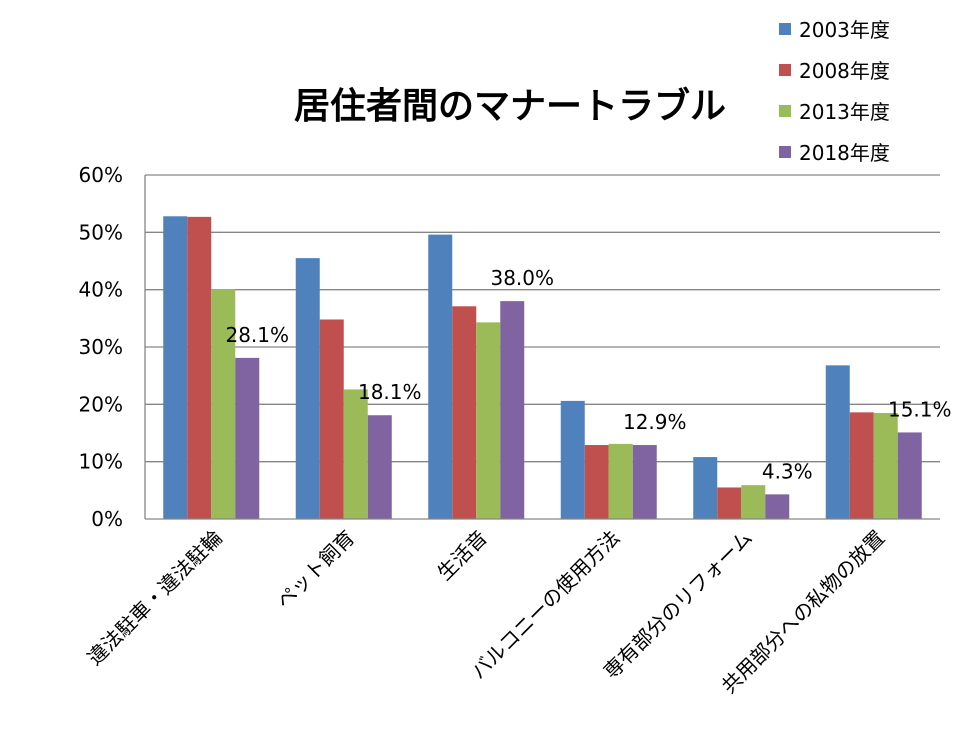  Describe the element at coordinates (834, 91) in the screenshot. I see `legend: 2003年度 2008年度 2013年度 2018年度` at that location.